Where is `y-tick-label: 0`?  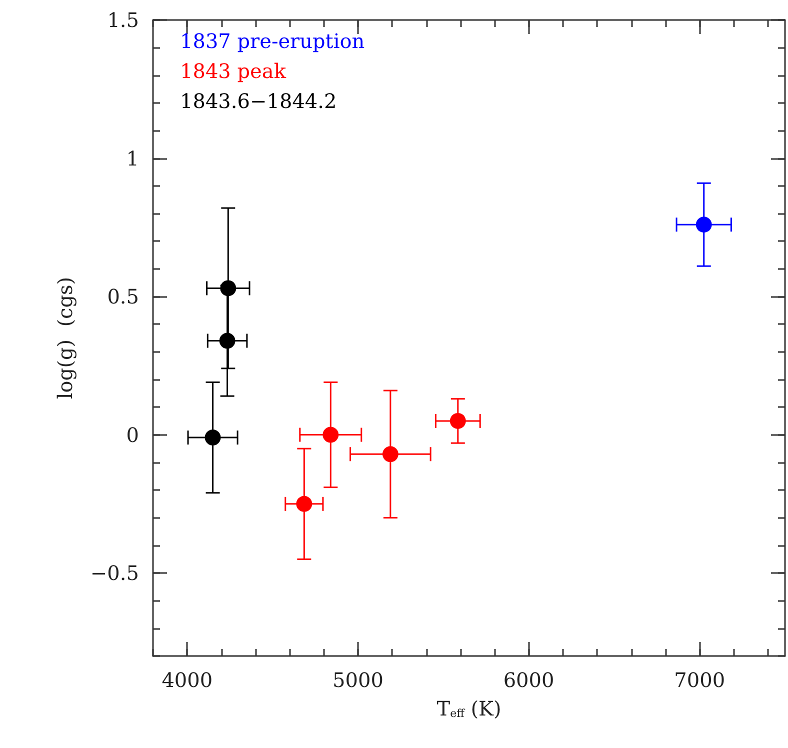
y-tick-label: 0 is located at coordinates (132, 434).